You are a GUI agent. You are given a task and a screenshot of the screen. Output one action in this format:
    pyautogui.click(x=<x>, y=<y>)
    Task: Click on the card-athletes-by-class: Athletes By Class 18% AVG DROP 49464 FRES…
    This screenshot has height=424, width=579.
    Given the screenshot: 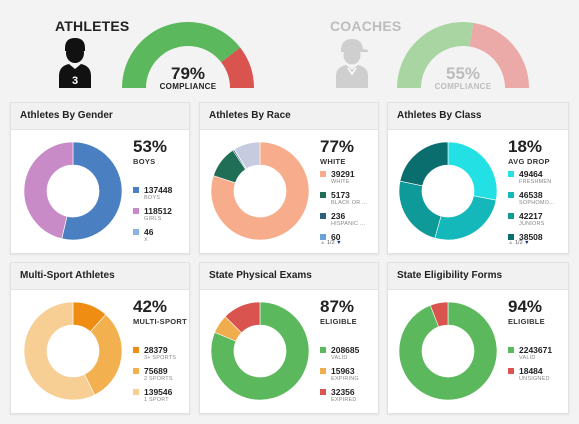 What is the action you would take?
    pyautogui.click(x=478, y=178)
    